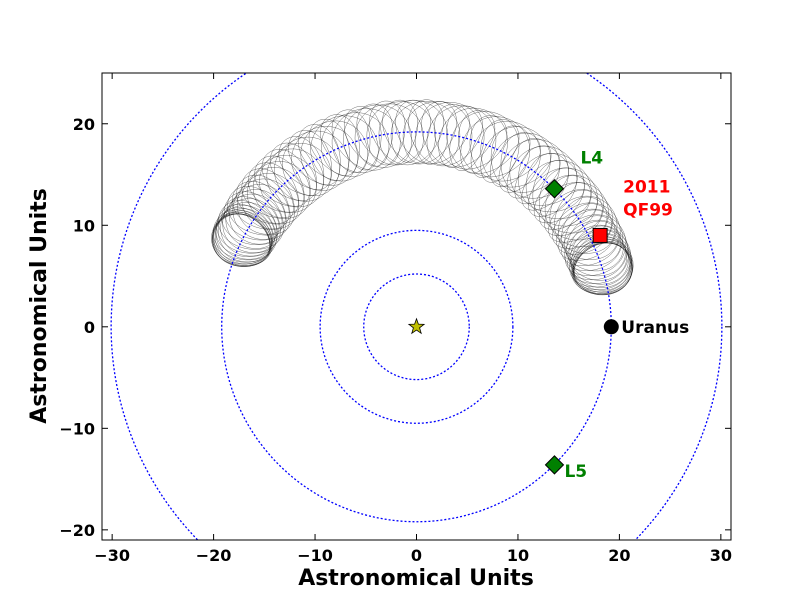 This screenshot has height=612, width=812. I want to click on uranus-marker, so click(611, 327).